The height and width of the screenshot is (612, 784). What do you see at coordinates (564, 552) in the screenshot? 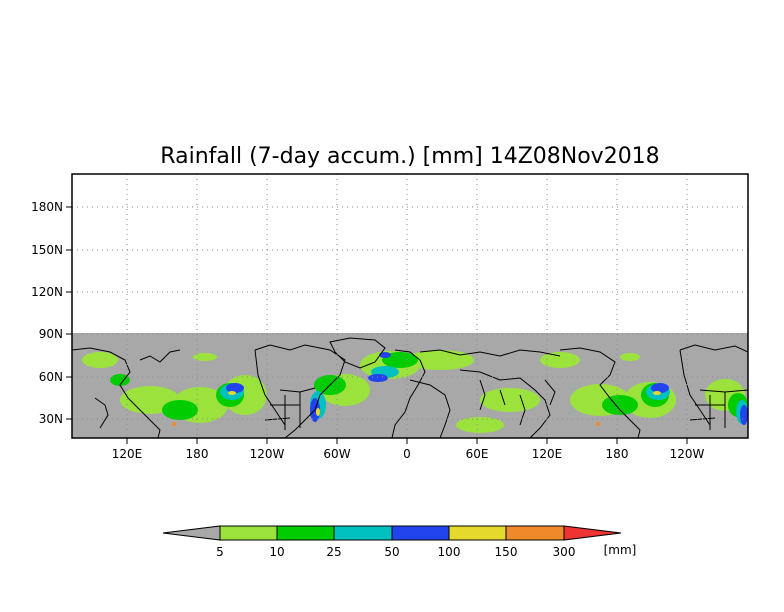
I see `colorbar-tick-label: 300` at bounding box center [564, 552].